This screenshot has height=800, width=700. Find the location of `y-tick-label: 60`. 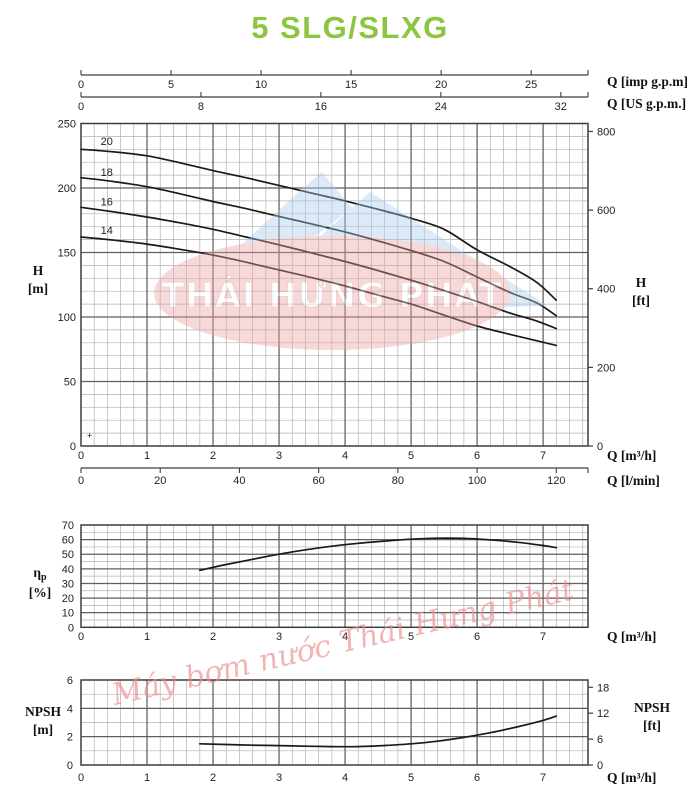

y-tick-label: 60 is located at coordinates (68, 541).